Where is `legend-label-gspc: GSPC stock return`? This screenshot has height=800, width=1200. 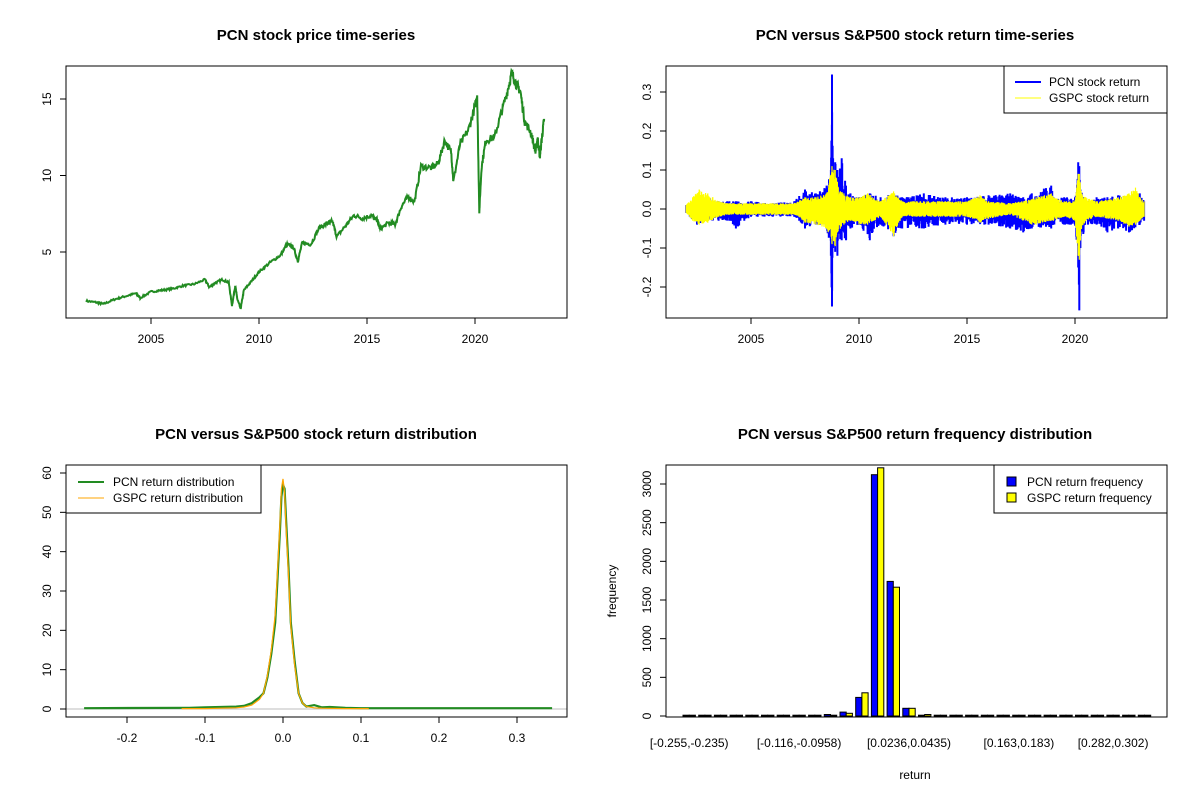 legend-label-gspc: GSPC stock return is located at coordinates (1099, 98).